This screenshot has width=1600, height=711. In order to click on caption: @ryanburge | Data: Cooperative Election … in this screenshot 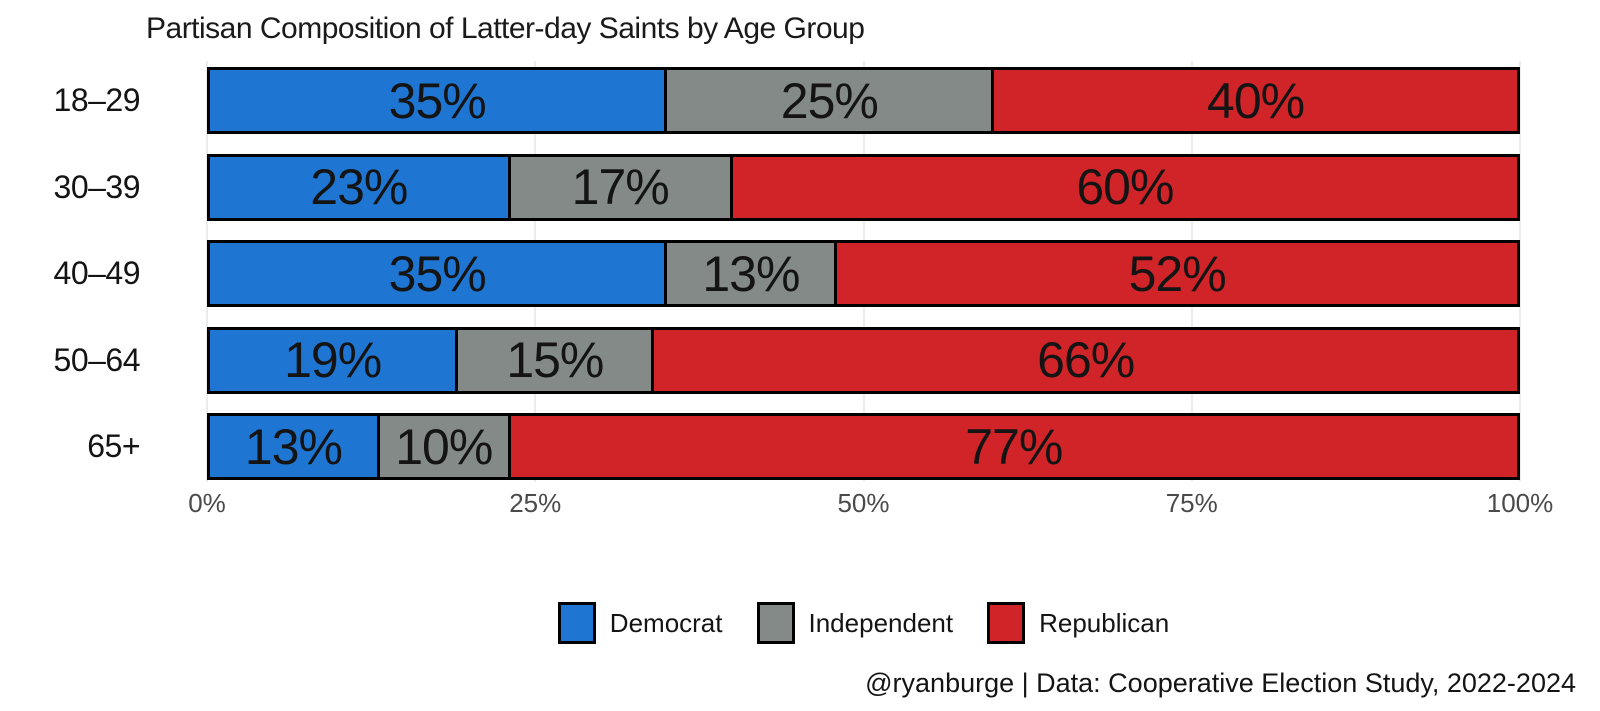, I will do `click(1220, 683)`.